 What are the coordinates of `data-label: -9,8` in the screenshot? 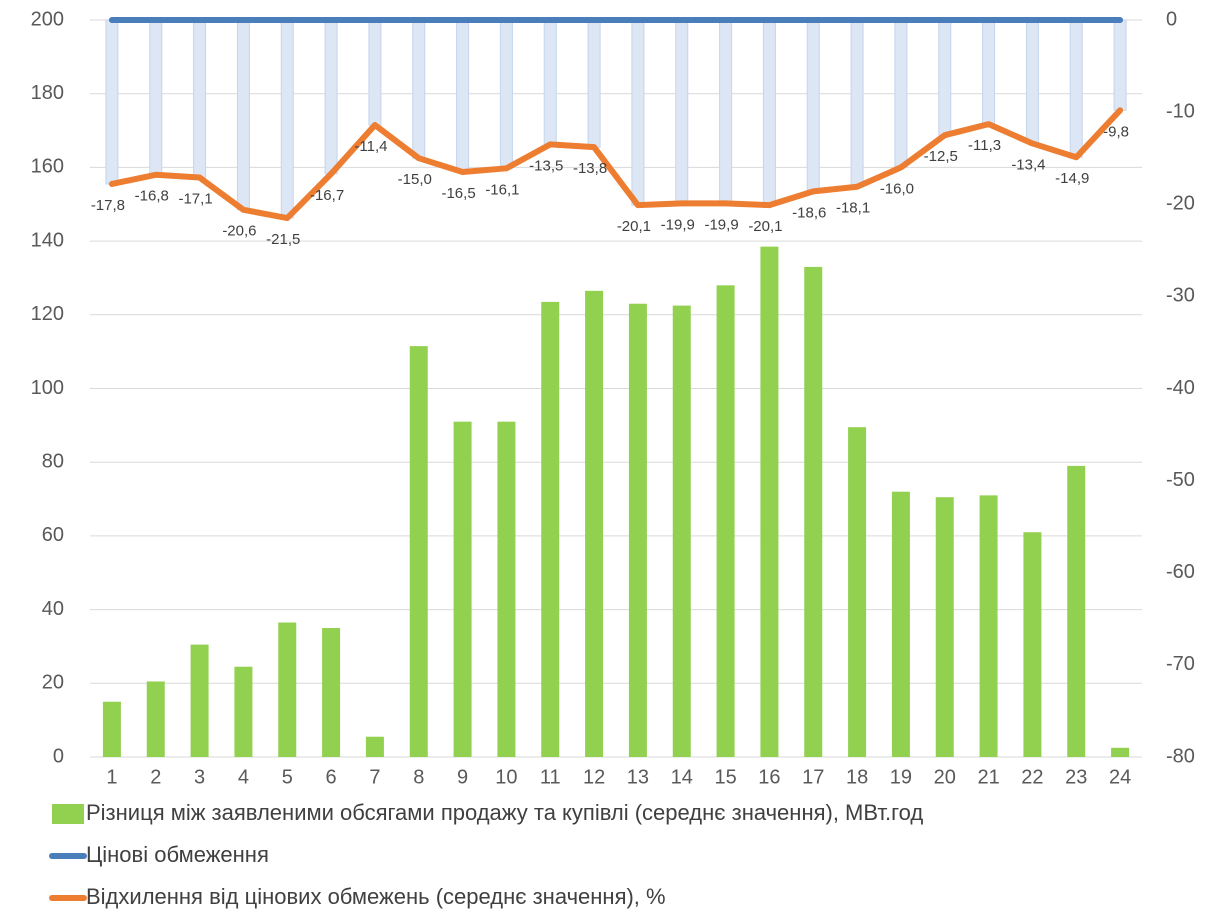 It's located at (1116, 131).